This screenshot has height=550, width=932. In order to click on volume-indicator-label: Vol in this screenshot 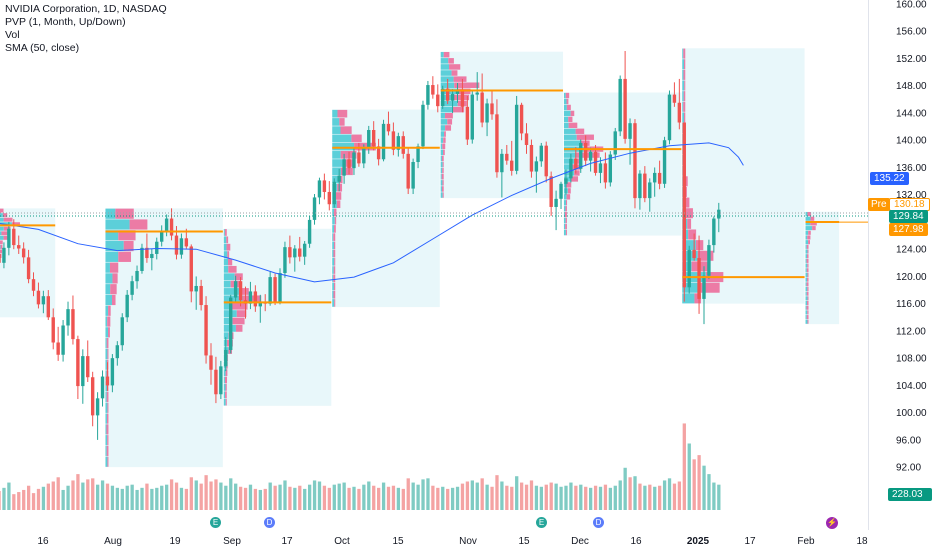, I will do `click(12, 35)`.